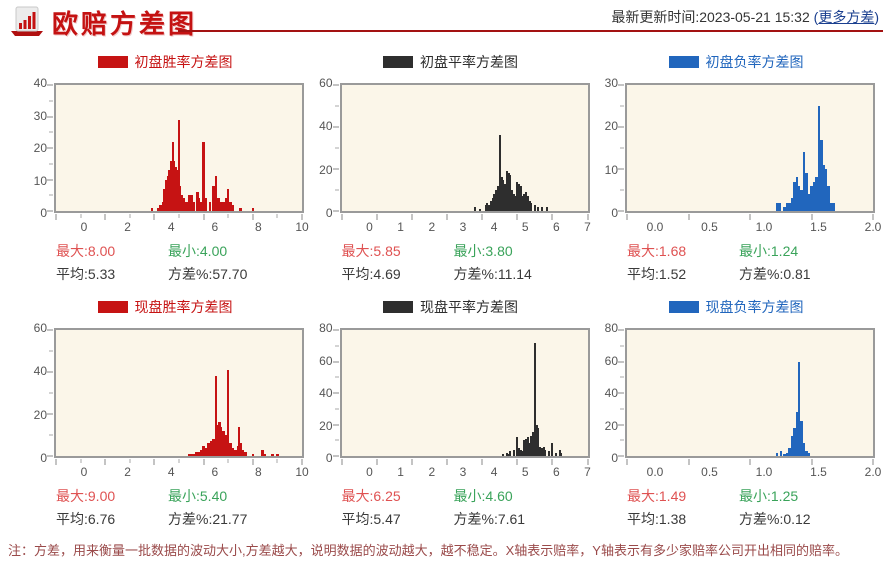 This screenshot has height=568, width=889. I want to click on x-axis-tick-label: 3, so click(463, 227).